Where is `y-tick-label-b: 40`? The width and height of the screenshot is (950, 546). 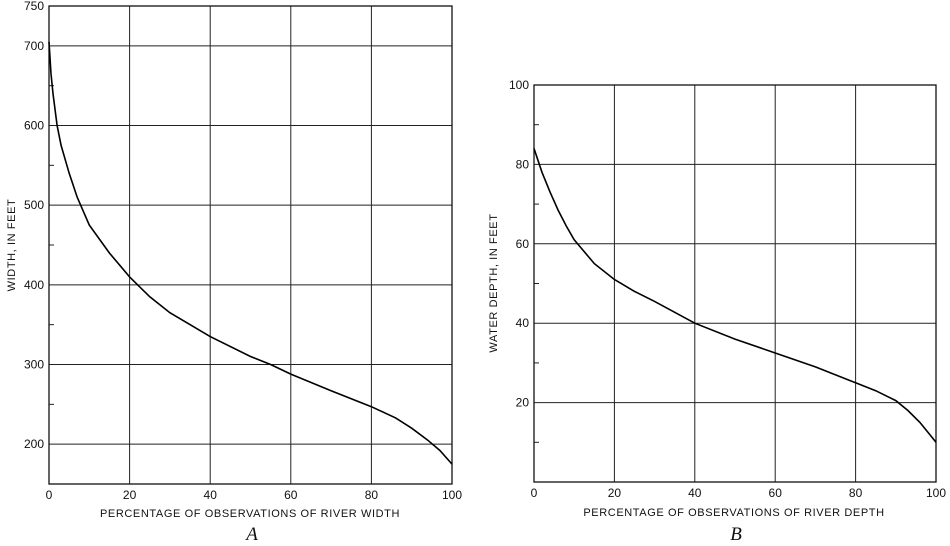
y-tick-label-b: 40 is located at coordinates (523, 323).